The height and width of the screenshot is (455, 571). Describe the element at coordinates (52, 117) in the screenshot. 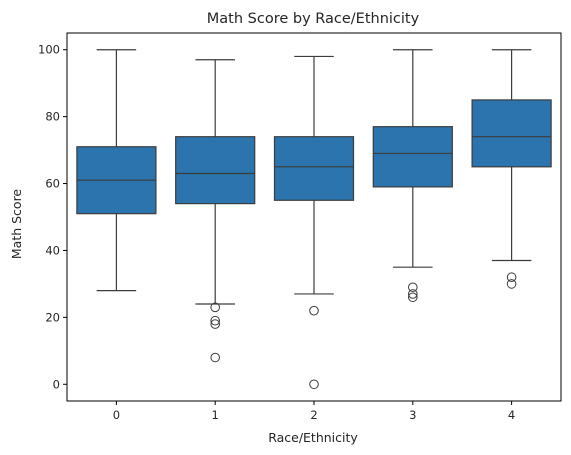

I see `y-tick-label: 80` at that location.